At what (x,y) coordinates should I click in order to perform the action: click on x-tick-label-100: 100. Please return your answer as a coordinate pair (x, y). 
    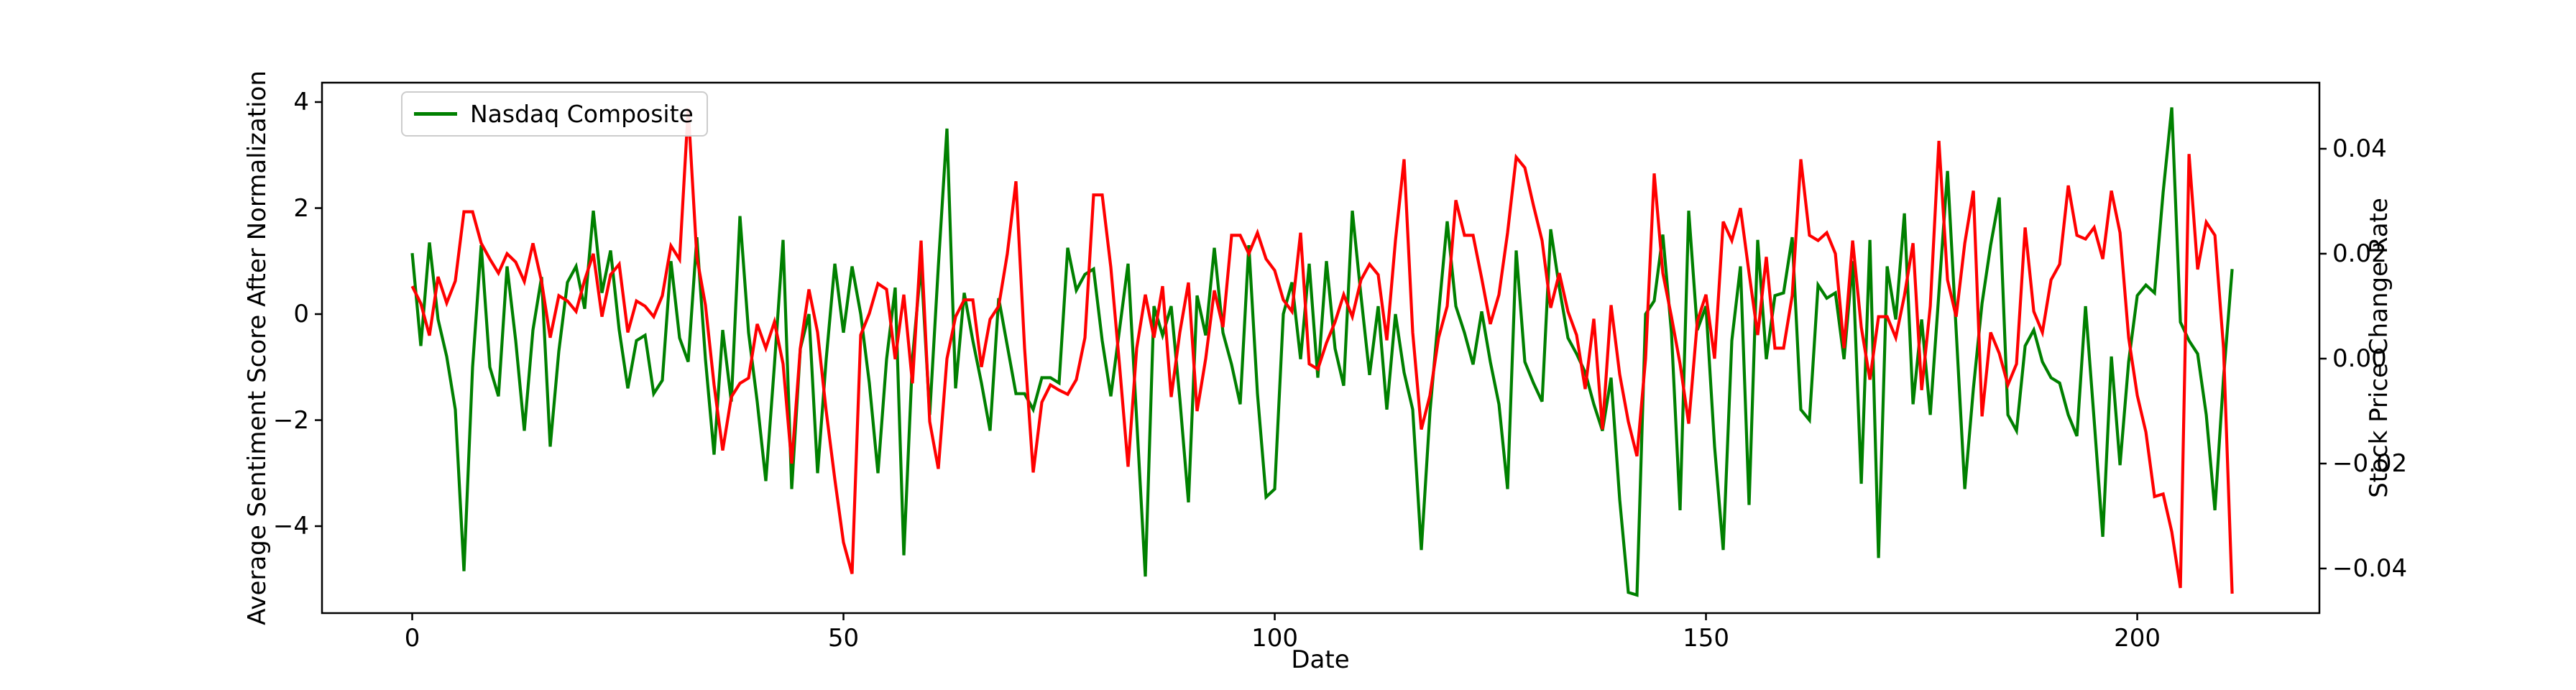
    Looking at the image, I should click on (1274, 638).